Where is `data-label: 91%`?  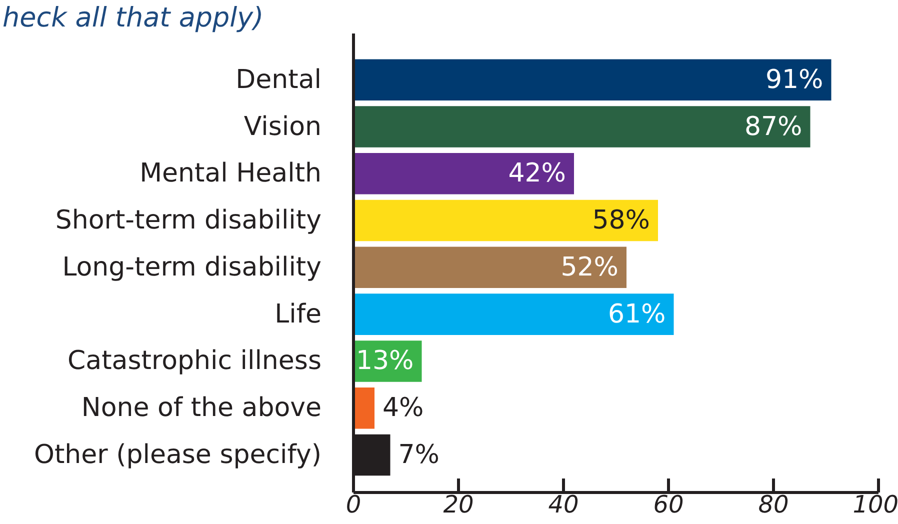 data-label: 91% is located at coordinates (794, 79).